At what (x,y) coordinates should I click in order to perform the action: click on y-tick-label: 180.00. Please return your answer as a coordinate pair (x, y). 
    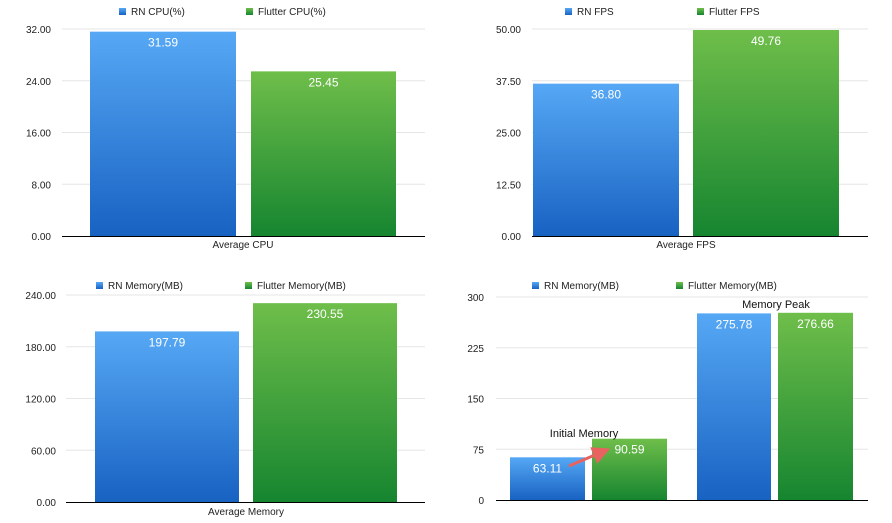
    Looking at the image, I should click on (40, 348).